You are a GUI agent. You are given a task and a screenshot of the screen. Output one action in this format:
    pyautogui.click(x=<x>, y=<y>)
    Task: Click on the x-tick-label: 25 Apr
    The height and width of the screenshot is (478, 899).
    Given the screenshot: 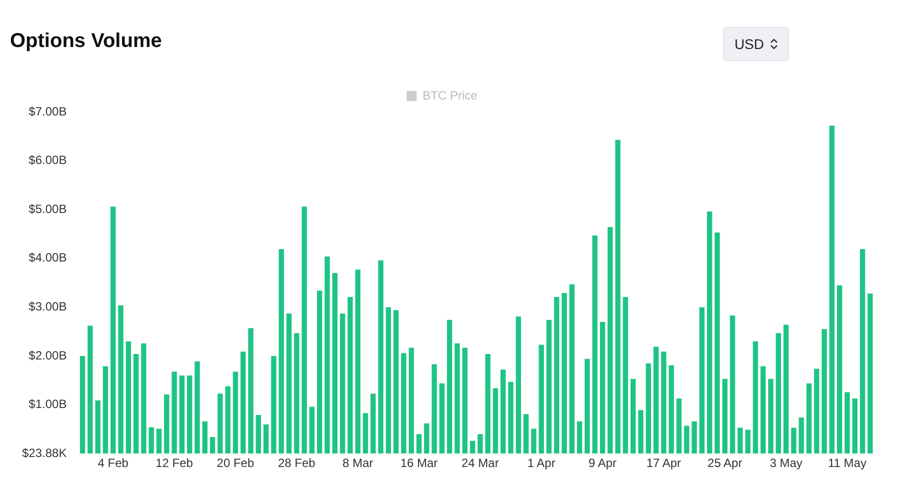 What is the action you would take?
    pyautogui.click(x=725, y=463)
    